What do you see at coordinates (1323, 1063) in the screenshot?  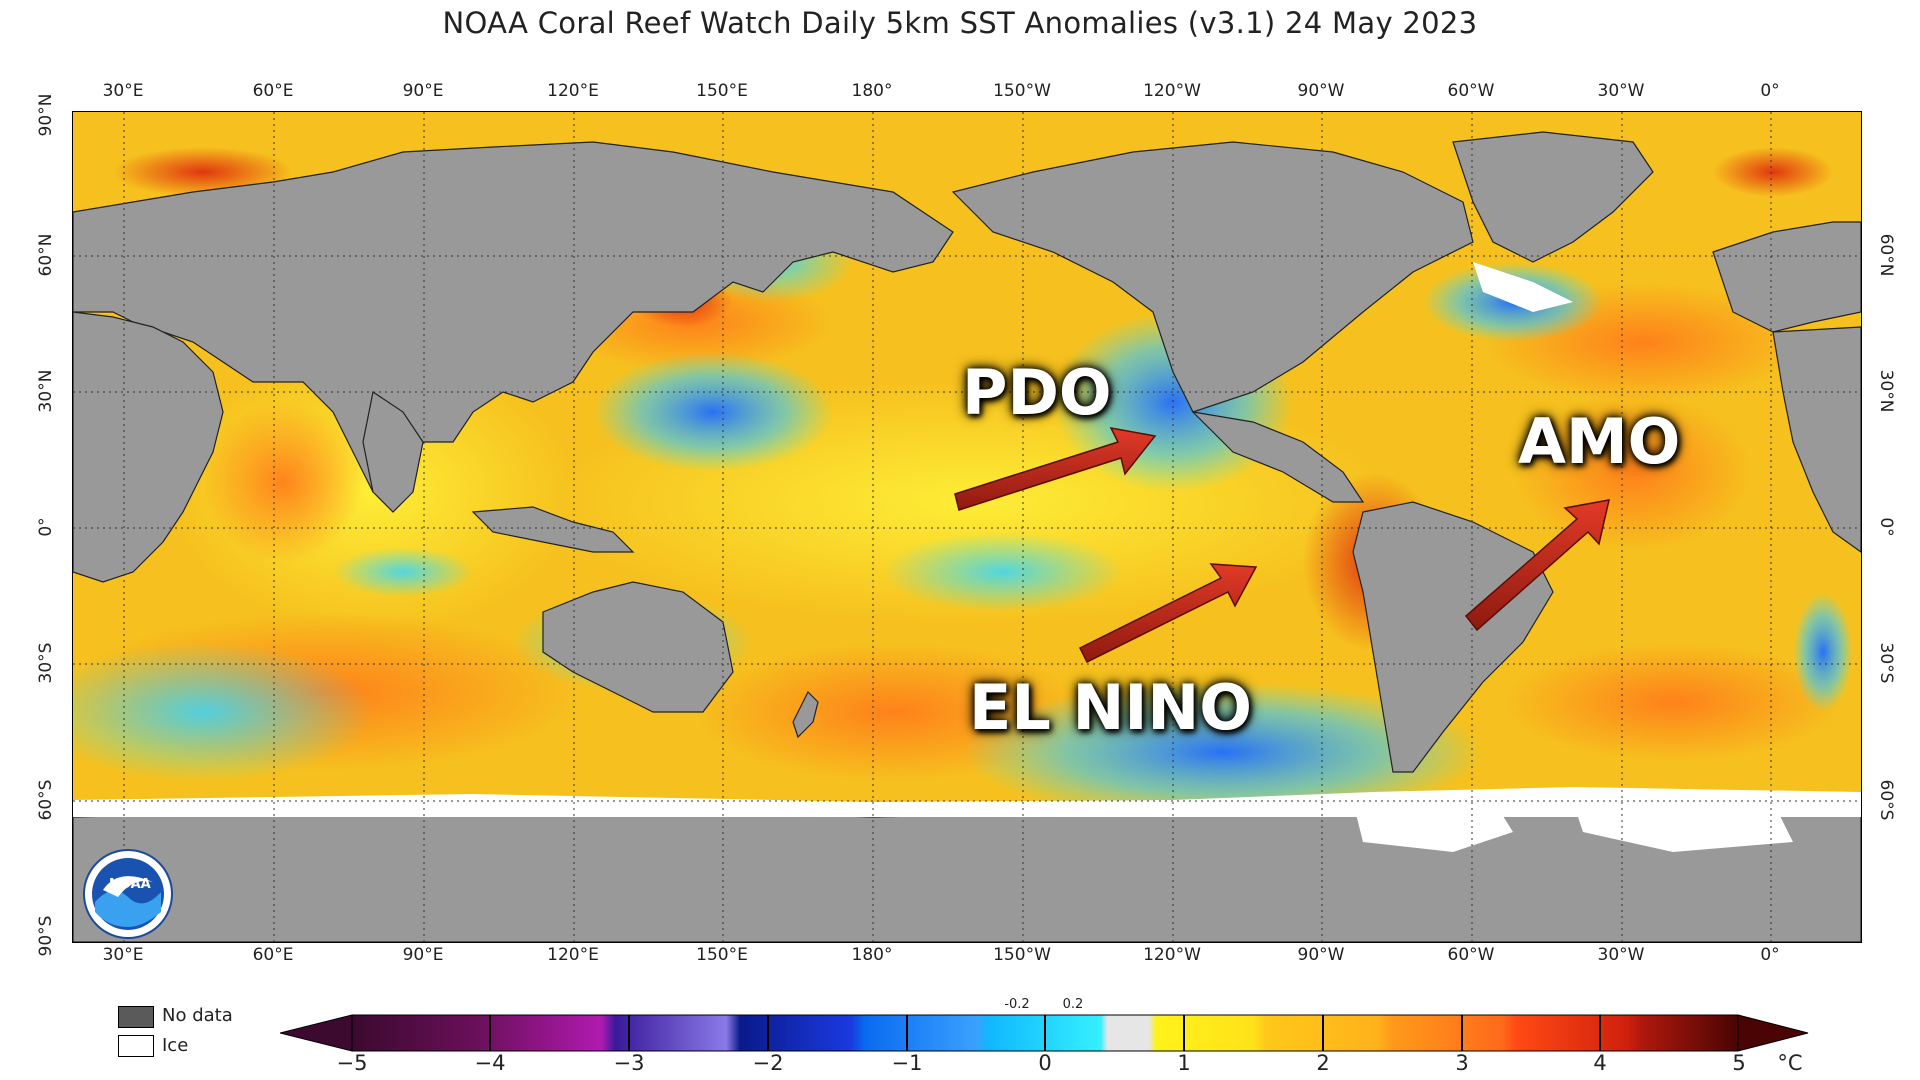 I see `colorbar-tick: 2` at bounding box center [1323, 1063].